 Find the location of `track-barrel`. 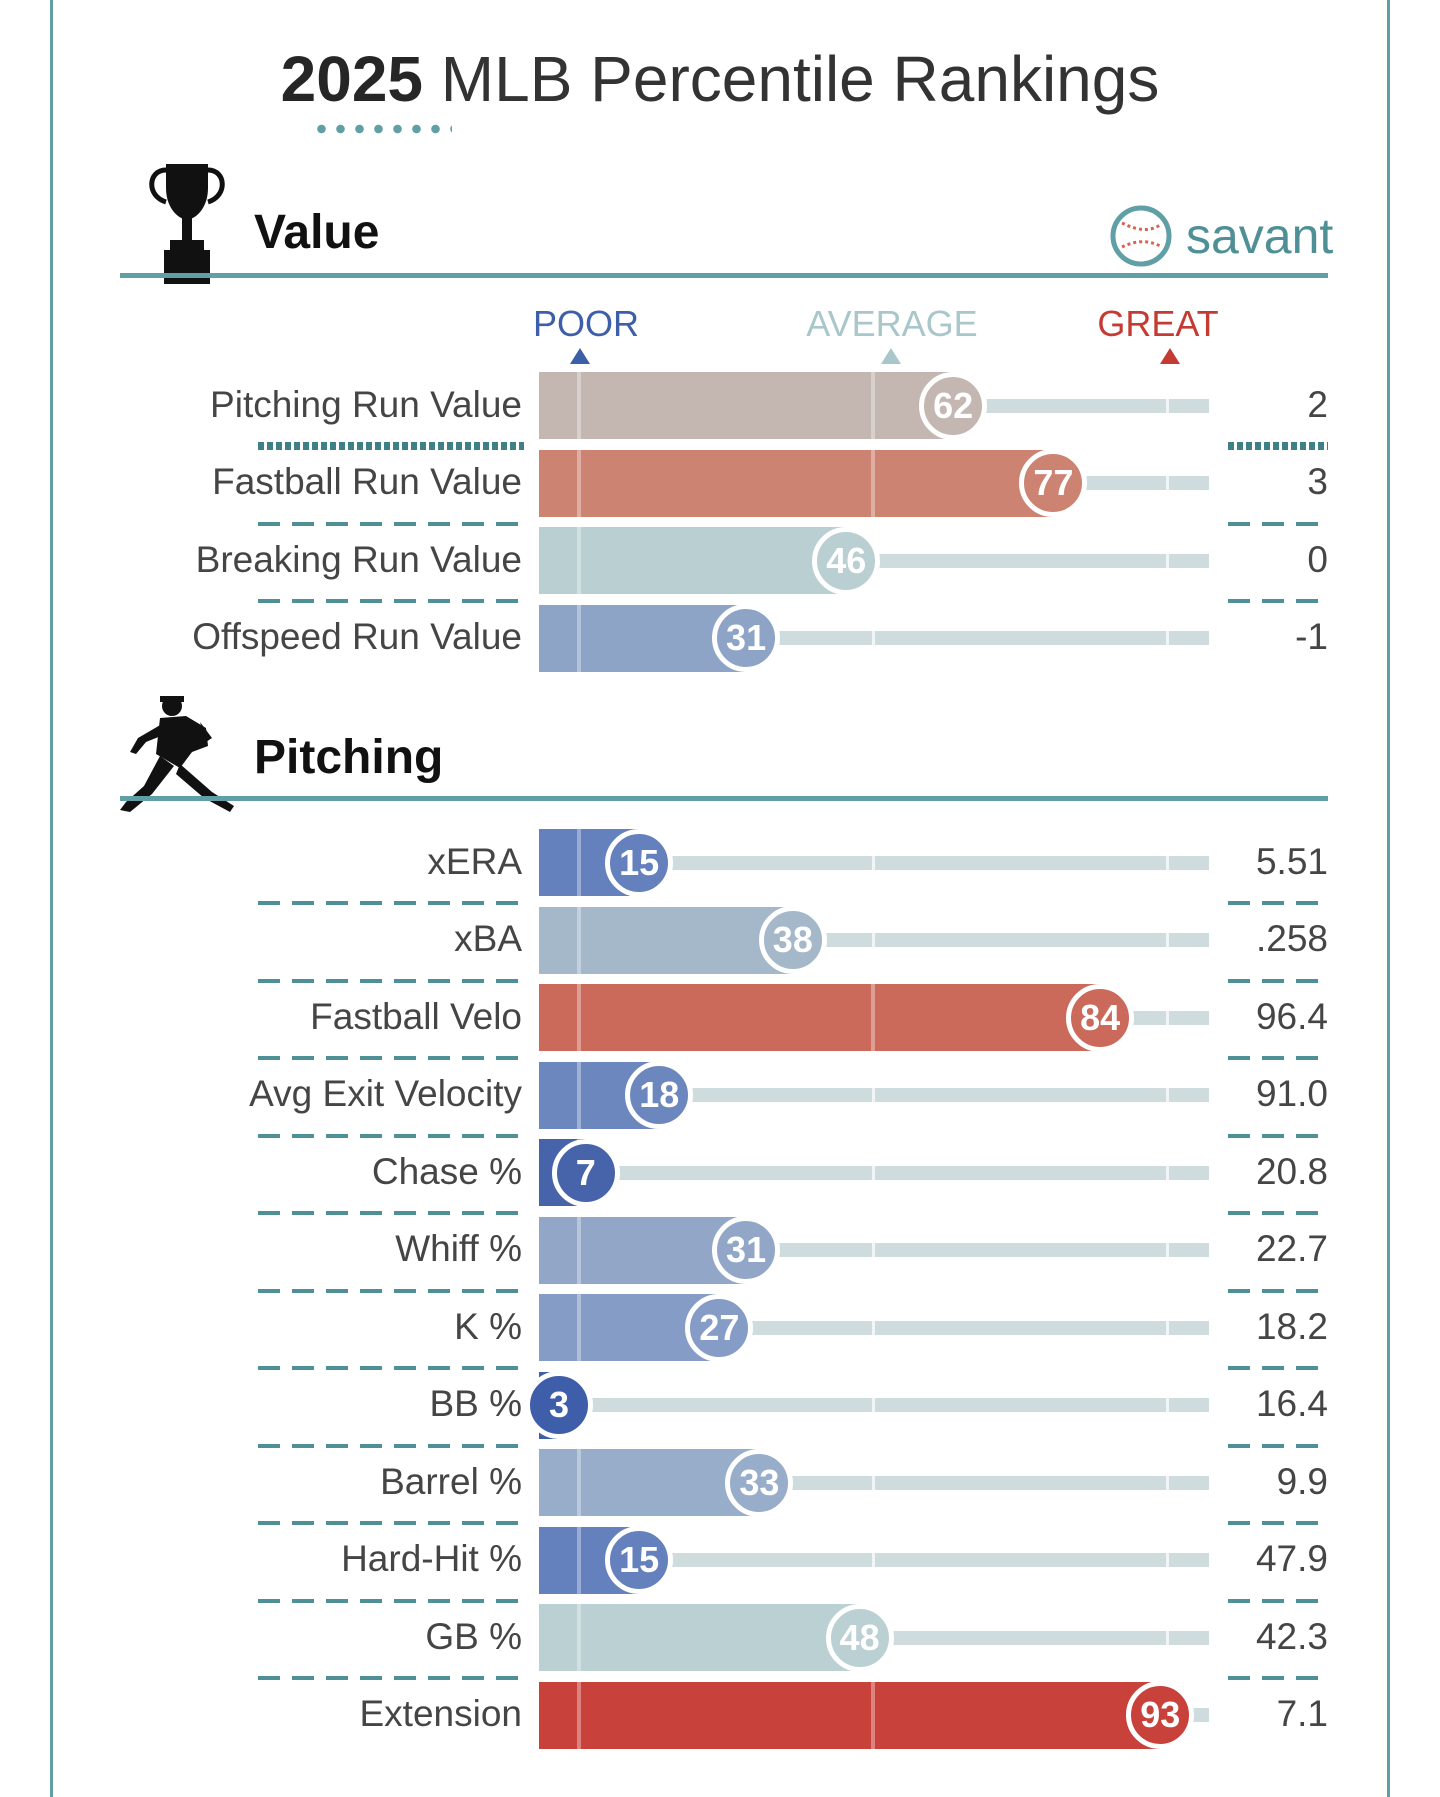

track-barrel is located at coordinates (984, 1482).